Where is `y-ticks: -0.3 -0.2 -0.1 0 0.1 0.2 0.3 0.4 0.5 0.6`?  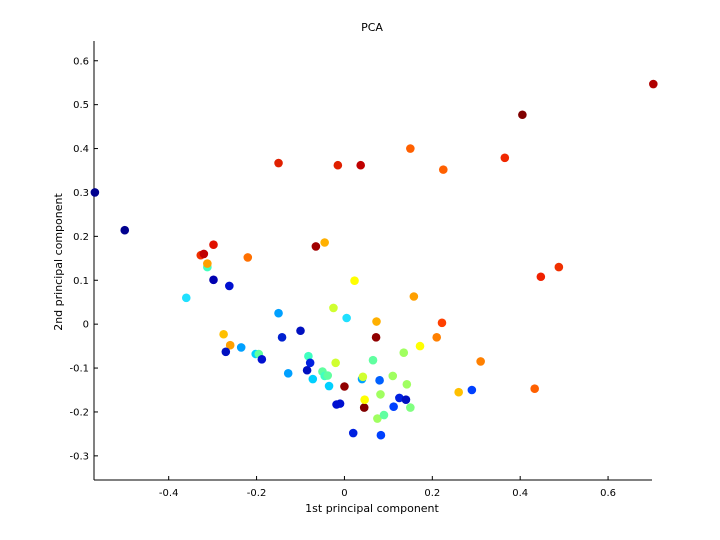 y-ticks: -0.3 -0.2 -0.1 0 0.1 0.2 0.3 0.4 0.5 0.6 is located at coordinates (83, 259).